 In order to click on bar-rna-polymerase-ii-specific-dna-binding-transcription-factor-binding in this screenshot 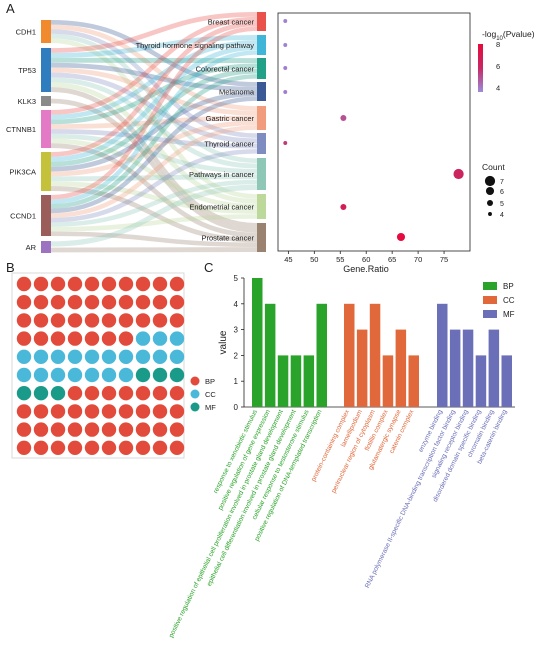, I will do `click(455, 368)`.